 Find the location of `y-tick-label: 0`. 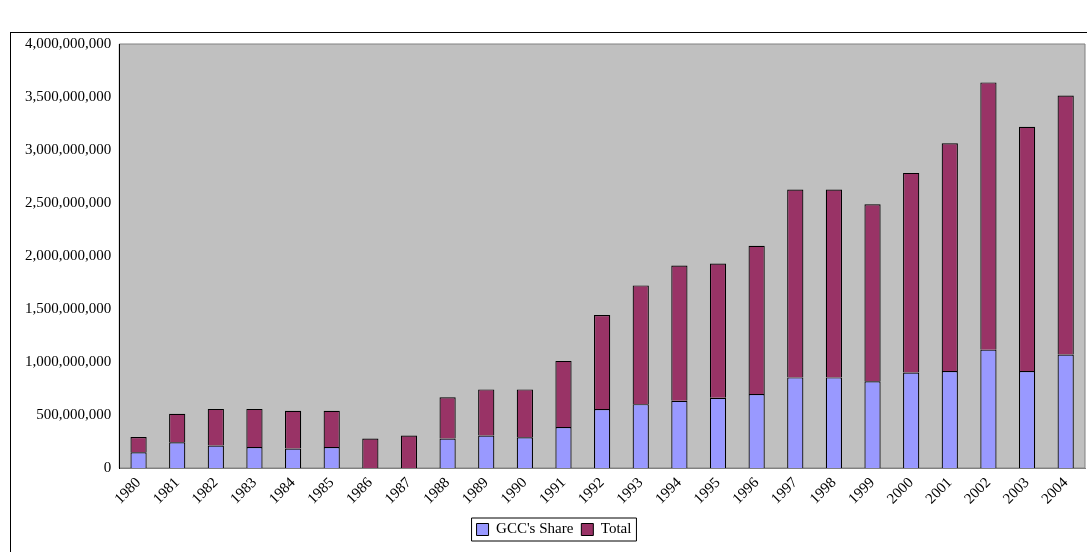

y-tick-label: 0 is located at coordinates (107, 467).